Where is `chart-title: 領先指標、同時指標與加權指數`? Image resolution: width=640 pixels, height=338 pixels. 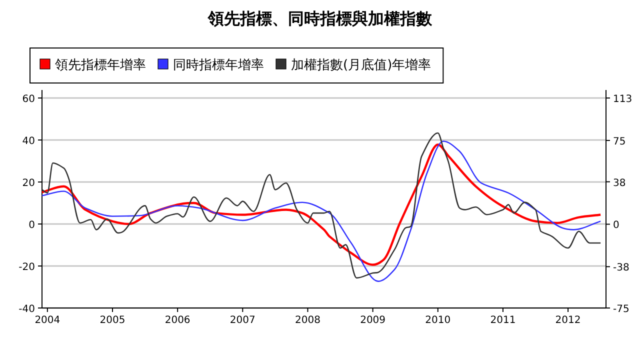 chart-title: 領先指標、同時指標與加權指數 is located at coordinates (320, 18).